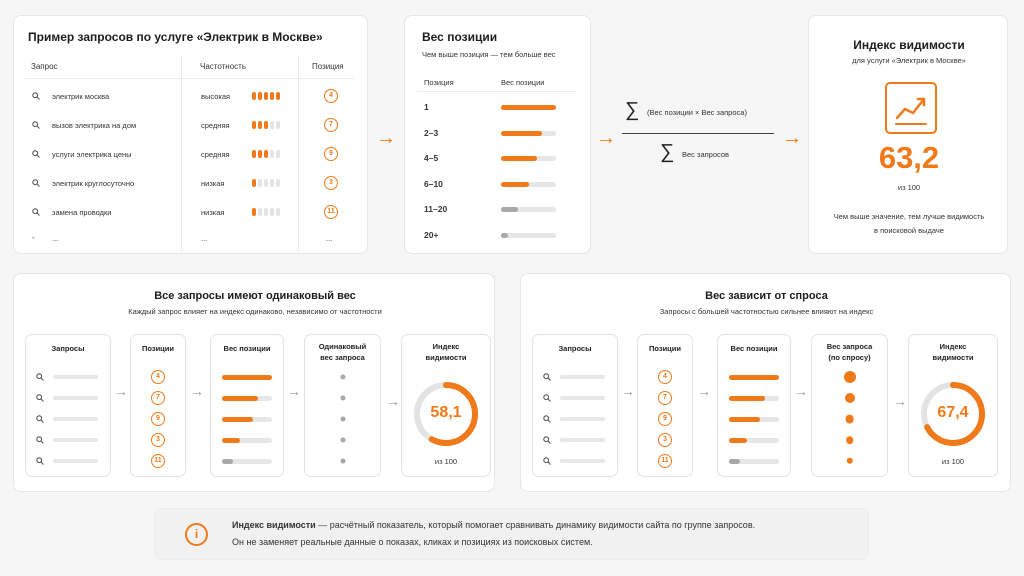  What do you see at coordinates (706, 154) in the screenshot?
I see `formula-denominator: Вес запросов` at bounding box center [706, 154].